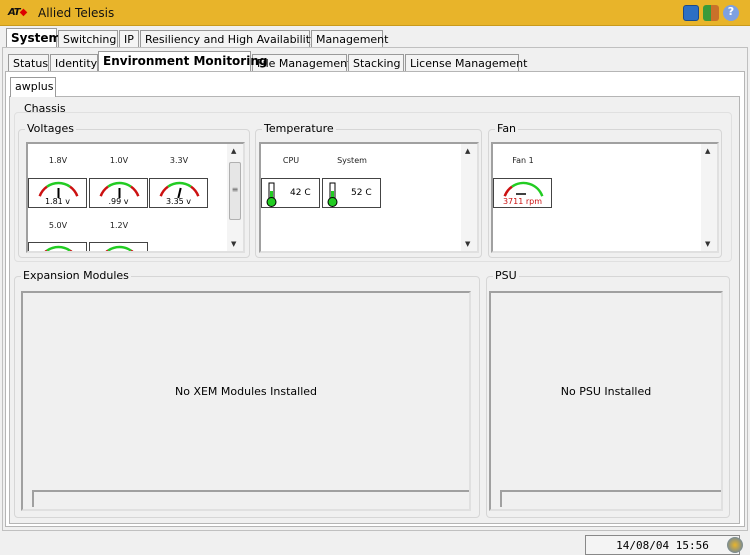 This screenshot has width=750, height=555. I want to click on temp-gauge-cpu: 42 C, so click(290, 193).